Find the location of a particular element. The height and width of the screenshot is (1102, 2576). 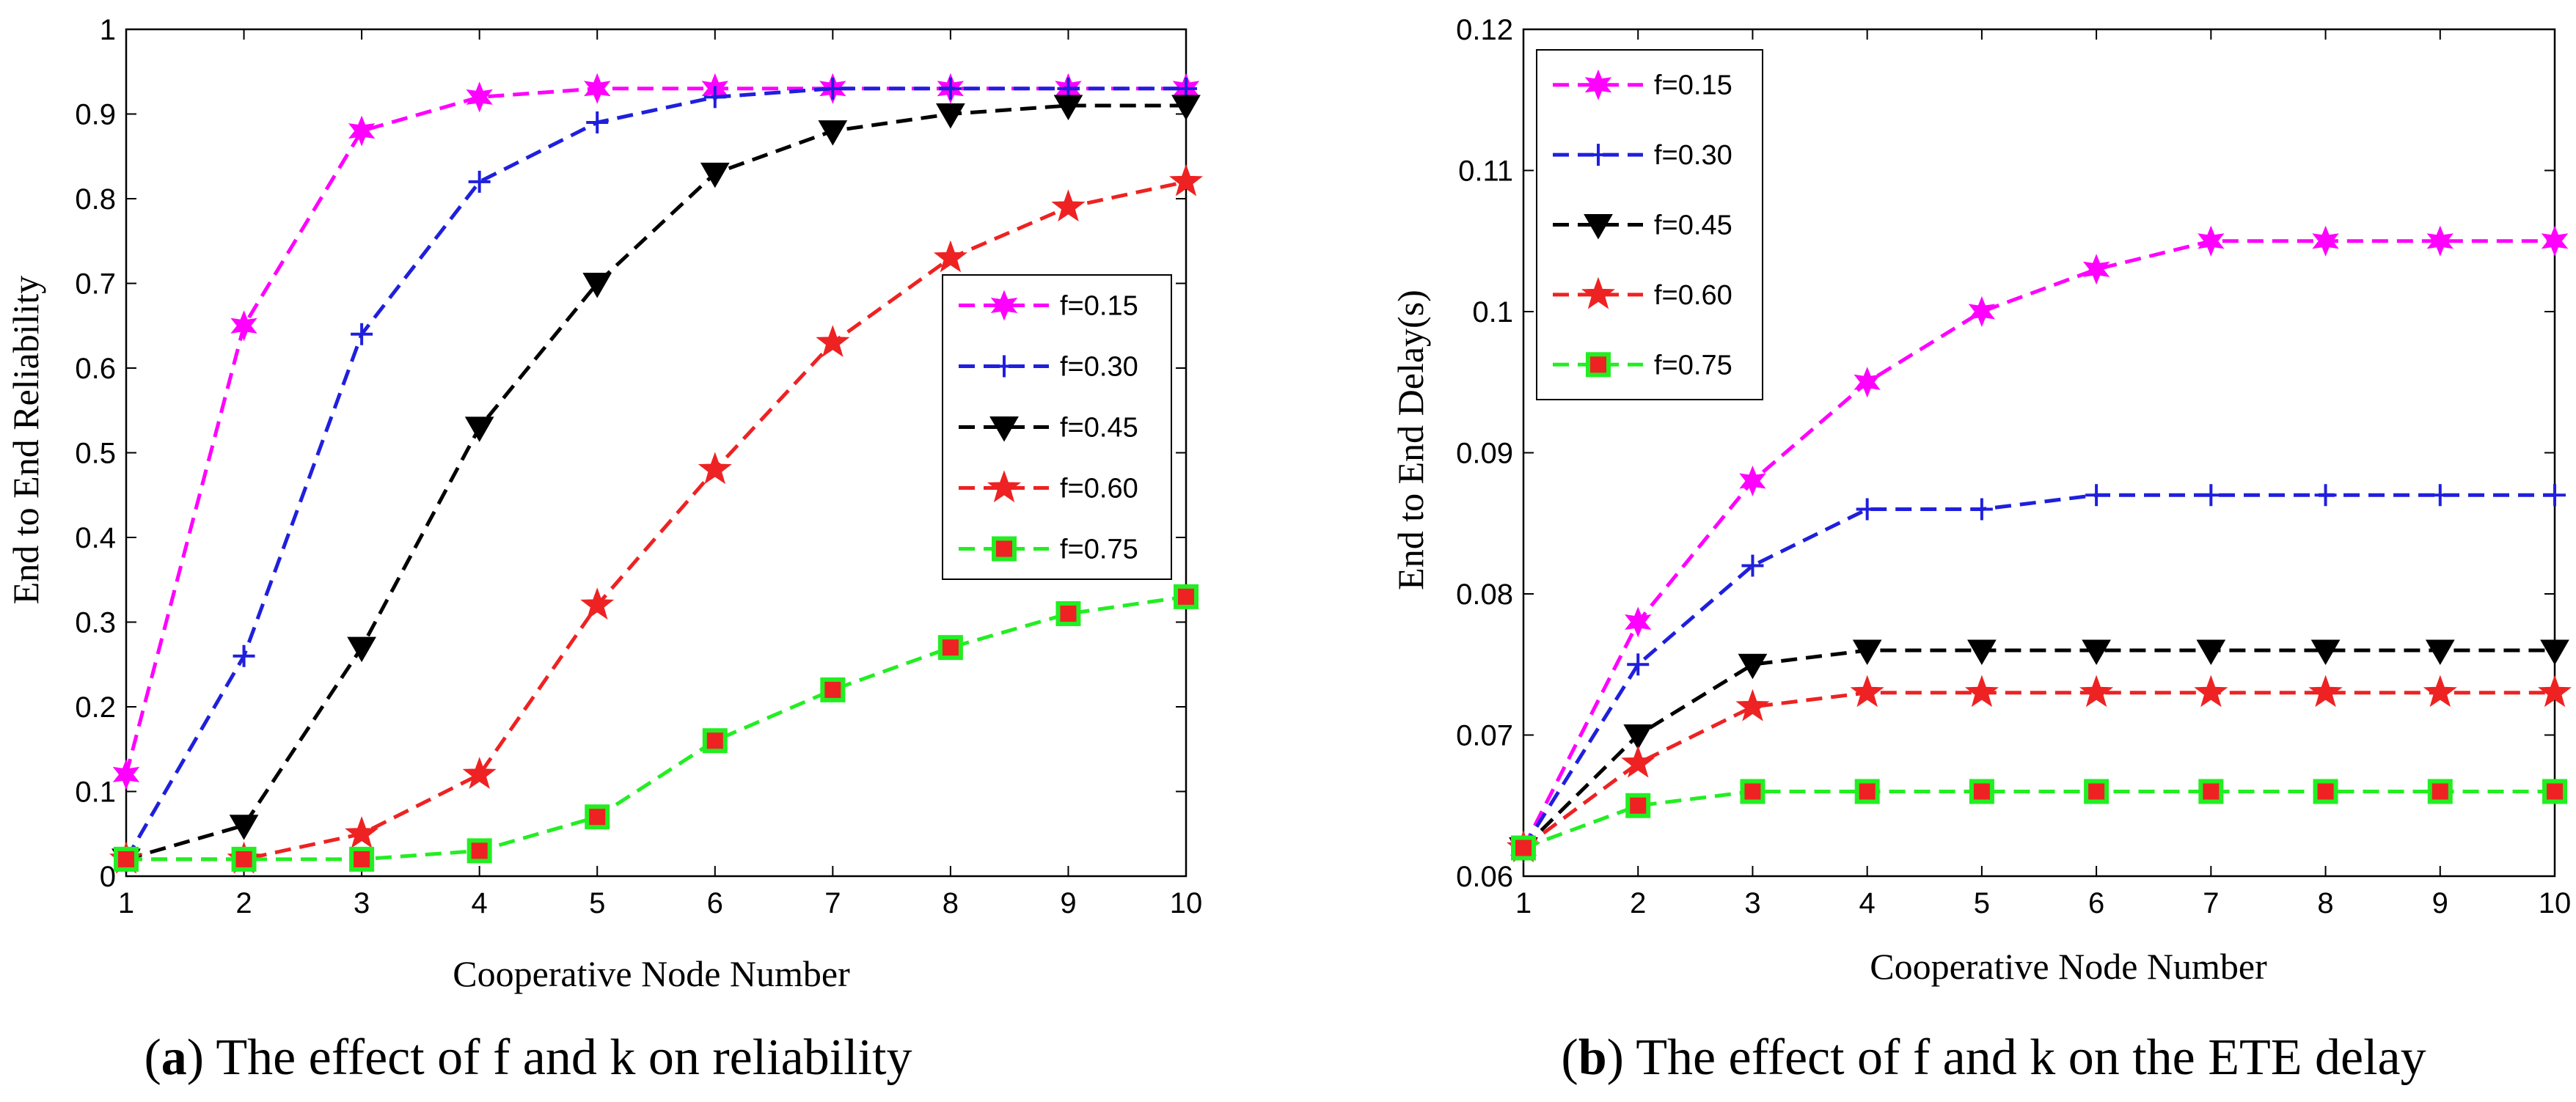

panel-b-x-tick-label: 5 is located at coordinates (1982, 903).